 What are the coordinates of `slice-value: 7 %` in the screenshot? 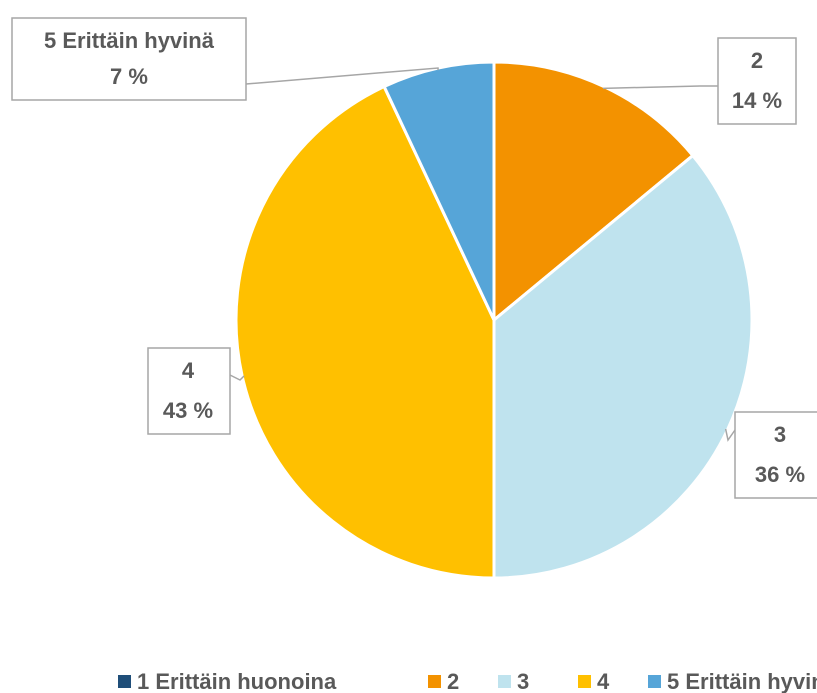 It's located at (129, 76).